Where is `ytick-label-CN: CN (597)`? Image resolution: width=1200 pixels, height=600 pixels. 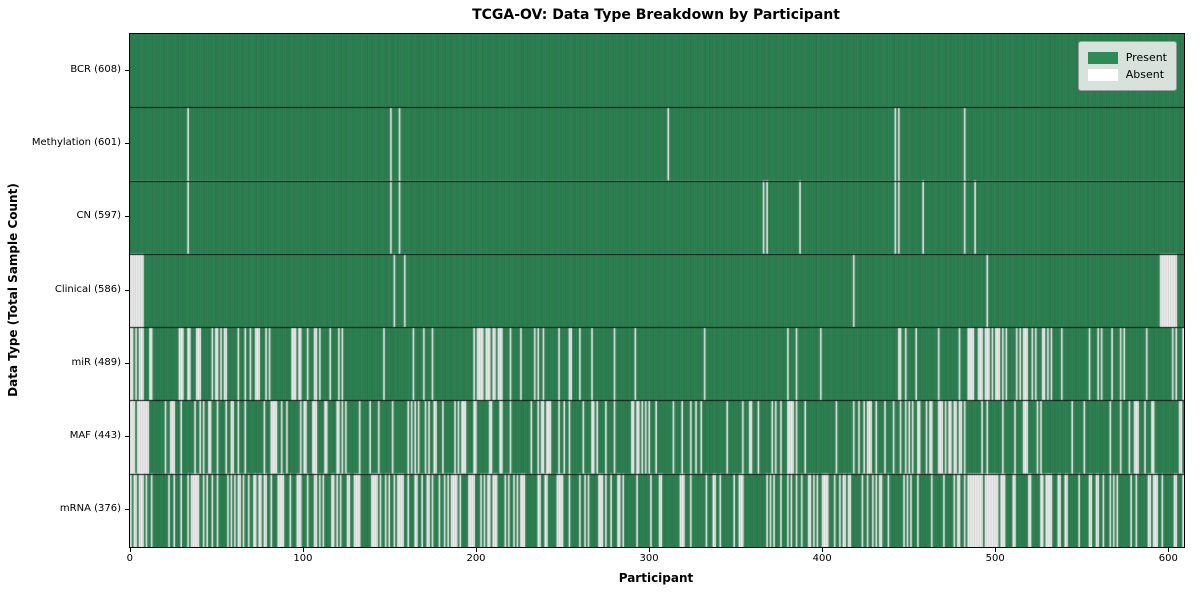 ytick-label-CN: CN (597) is located at coordinates (98, 216).